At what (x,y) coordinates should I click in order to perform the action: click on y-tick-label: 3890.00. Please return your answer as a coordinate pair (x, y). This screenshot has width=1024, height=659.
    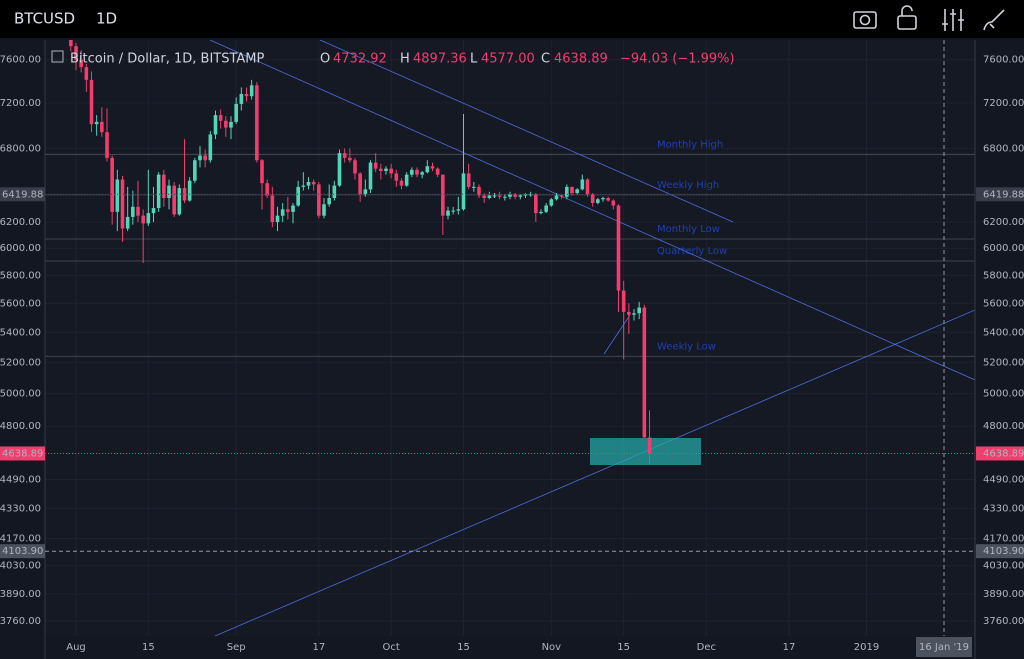
    Looking at the image, I should click on (1003, 594).